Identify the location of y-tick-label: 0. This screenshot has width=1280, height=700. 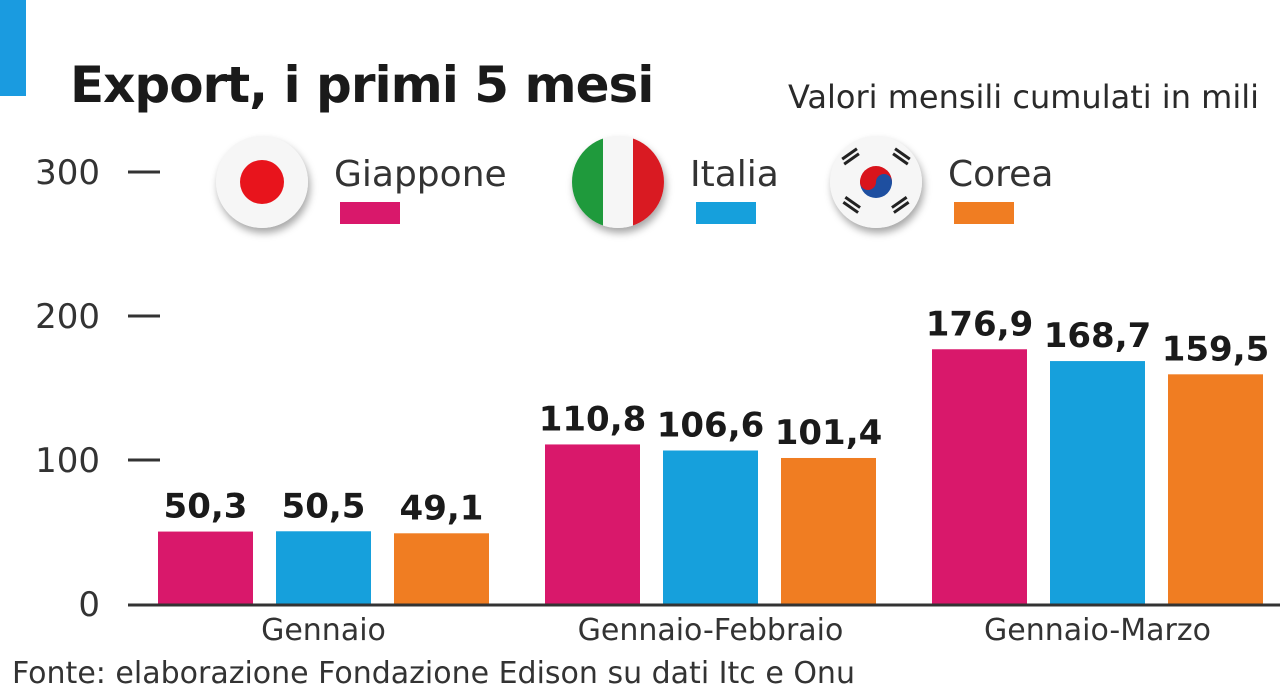
(89, 605).